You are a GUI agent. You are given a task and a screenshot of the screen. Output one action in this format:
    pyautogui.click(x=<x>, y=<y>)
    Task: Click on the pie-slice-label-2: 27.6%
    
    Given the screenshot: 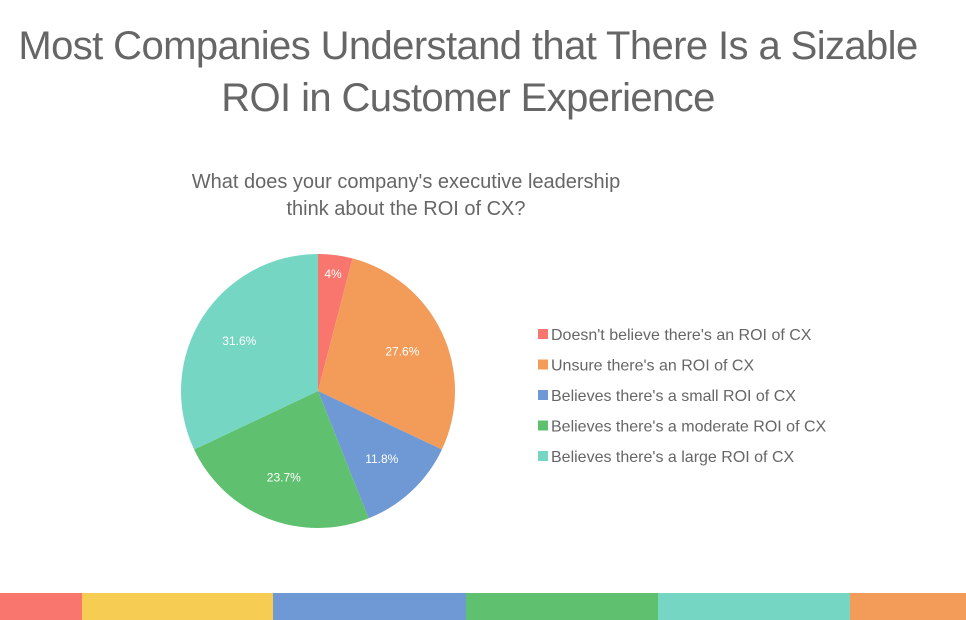 What is the action you would take?
    pyautogui.click(x=402, y=352)
    